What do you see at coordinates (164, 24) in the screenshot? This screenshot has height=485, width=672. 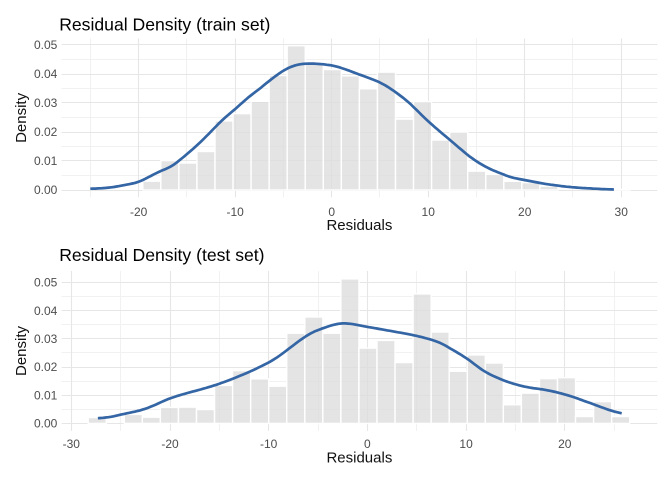 I see `svg-text: Residual Density (train set)` at bounding box center [164, 24].